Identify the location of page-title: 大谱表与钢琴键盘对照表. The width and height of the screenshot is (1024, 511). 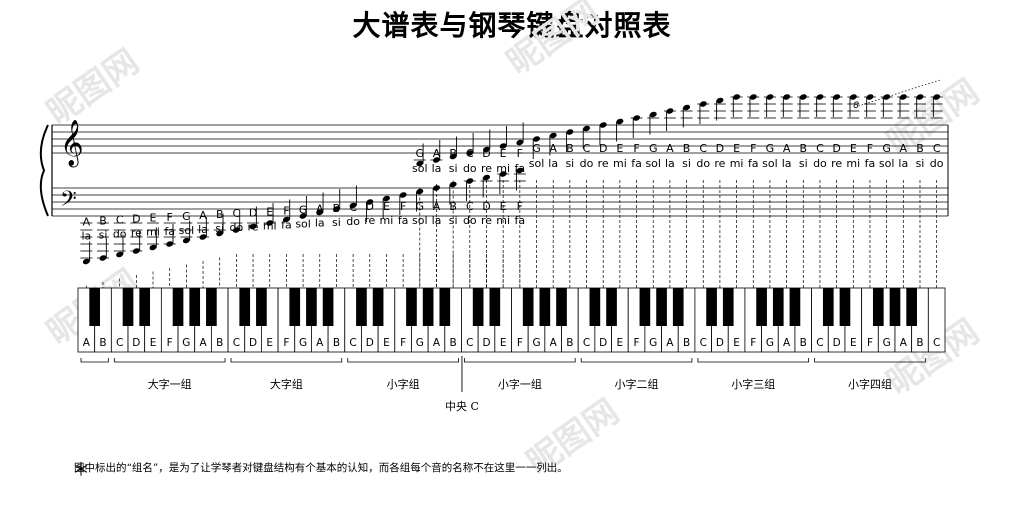
(512, 25).